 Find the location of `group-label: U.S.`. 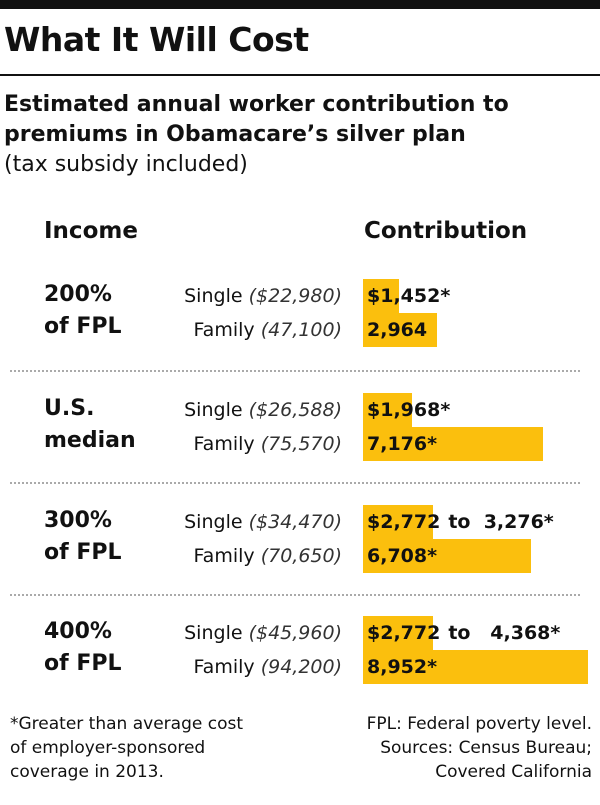

group-label: U.S. is located at coordinates (69, 408).